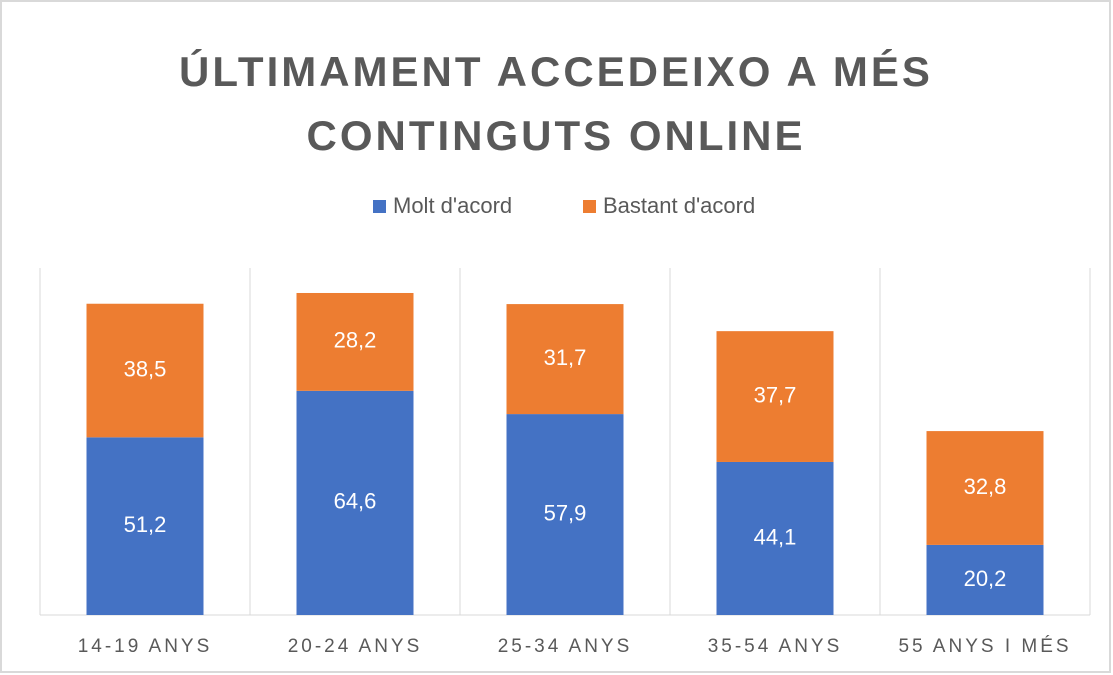 Image resolution: width=1113 pixels, height=675 pixels. I want to click on data-label: 31,7, so click(565, 357).